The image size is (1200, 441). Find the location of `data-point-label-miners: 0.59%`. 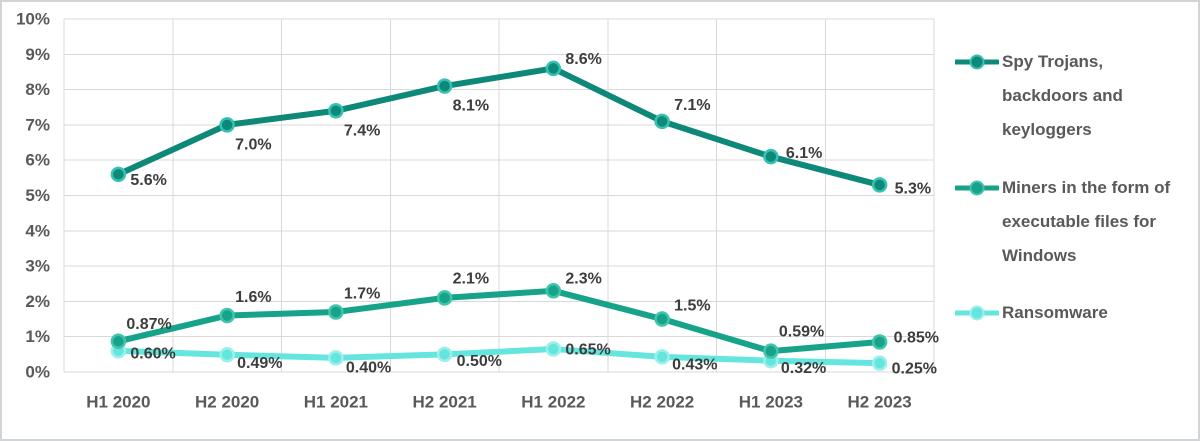

data-point-label-miners: 0.59% is located at coordinates (801, 332).